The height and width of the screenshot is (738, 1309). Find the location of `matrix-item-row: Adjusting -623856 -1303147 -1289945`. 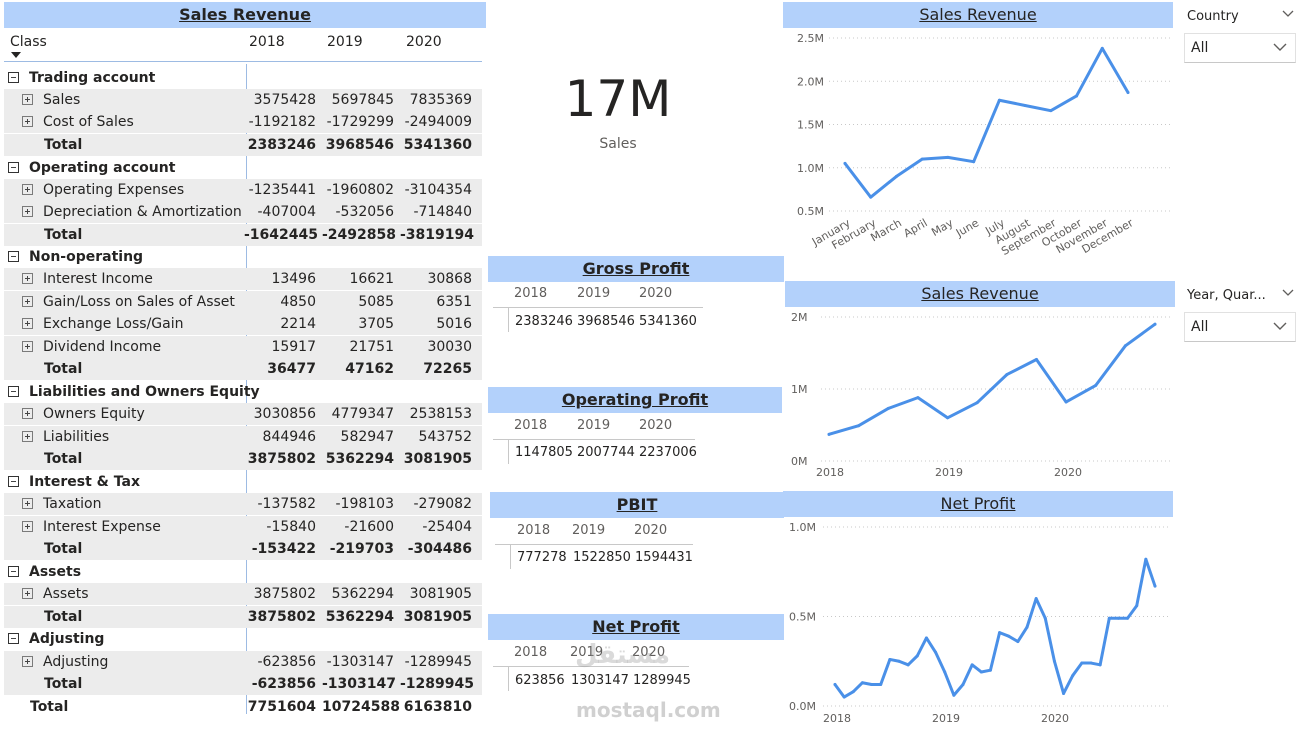

matrix-item-row: Adjusting -623856 -1303147 -1289945 is located at coordinates (243, 662).